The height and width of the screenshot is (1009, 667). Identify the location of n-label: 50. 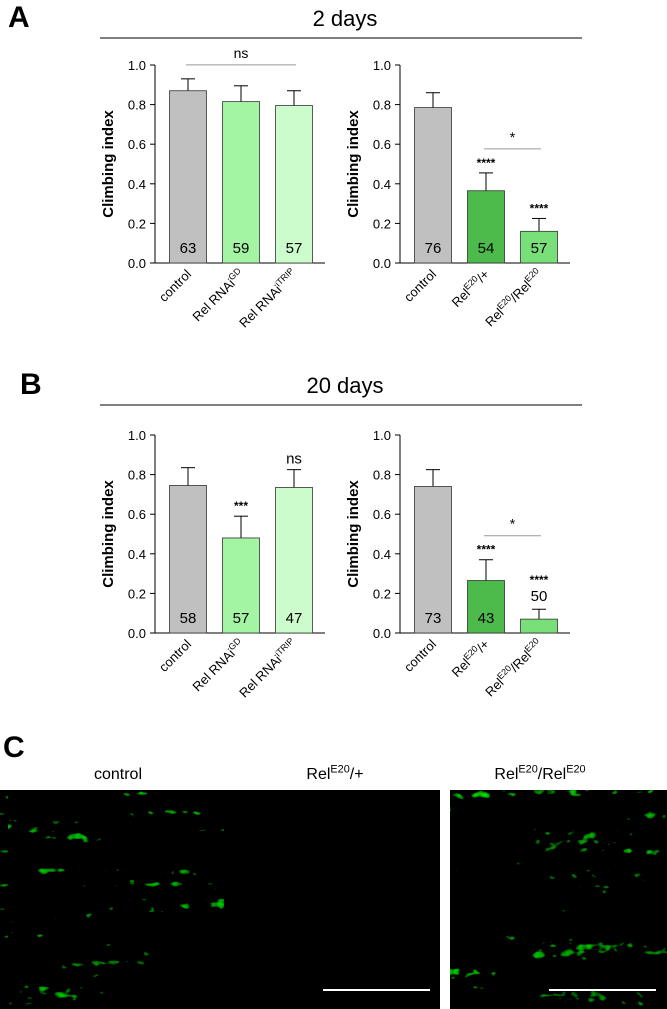
(539, 596).